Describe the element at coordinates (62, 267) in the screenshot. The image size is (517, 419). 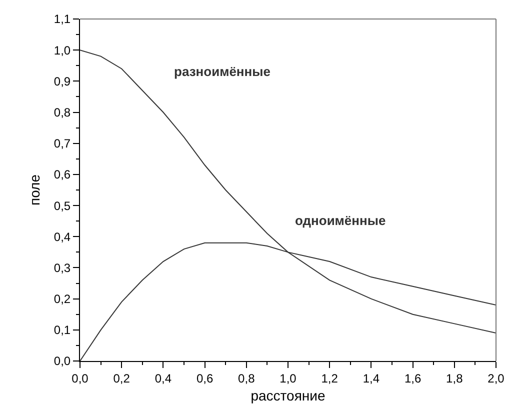
I see `y-tick-label: 0,3` at that location.